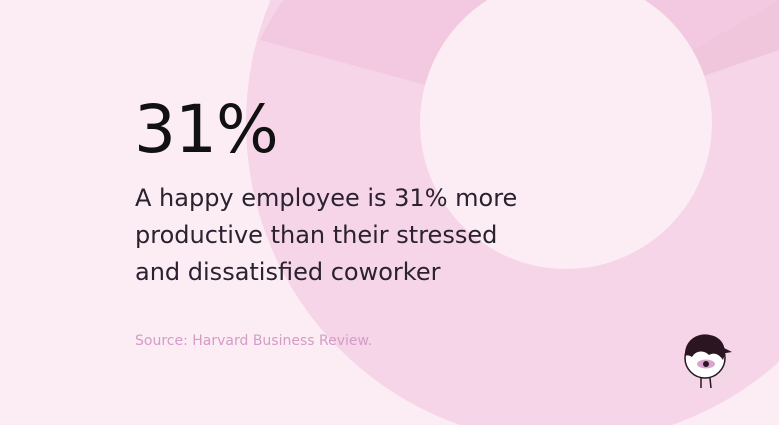 The image size is (779, 425). What do you see at coordinates (288, 272) in the screenshot?
I see `description-line: and dissatisfied coworker` at bounding box center [288, 272].